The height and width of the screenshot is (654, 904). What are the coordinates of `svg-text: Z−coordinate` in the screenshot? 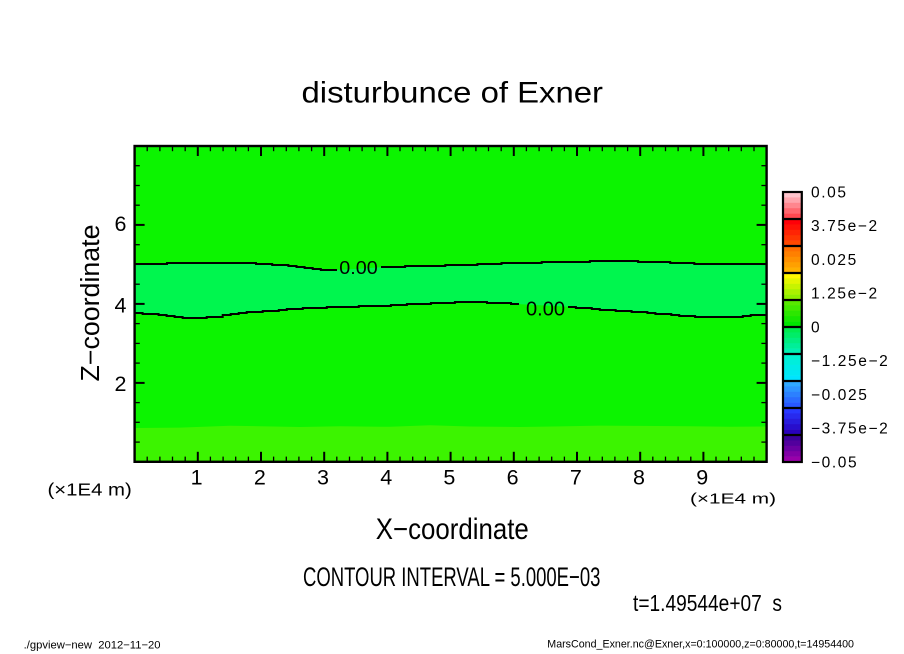 It's located at (91, 303).